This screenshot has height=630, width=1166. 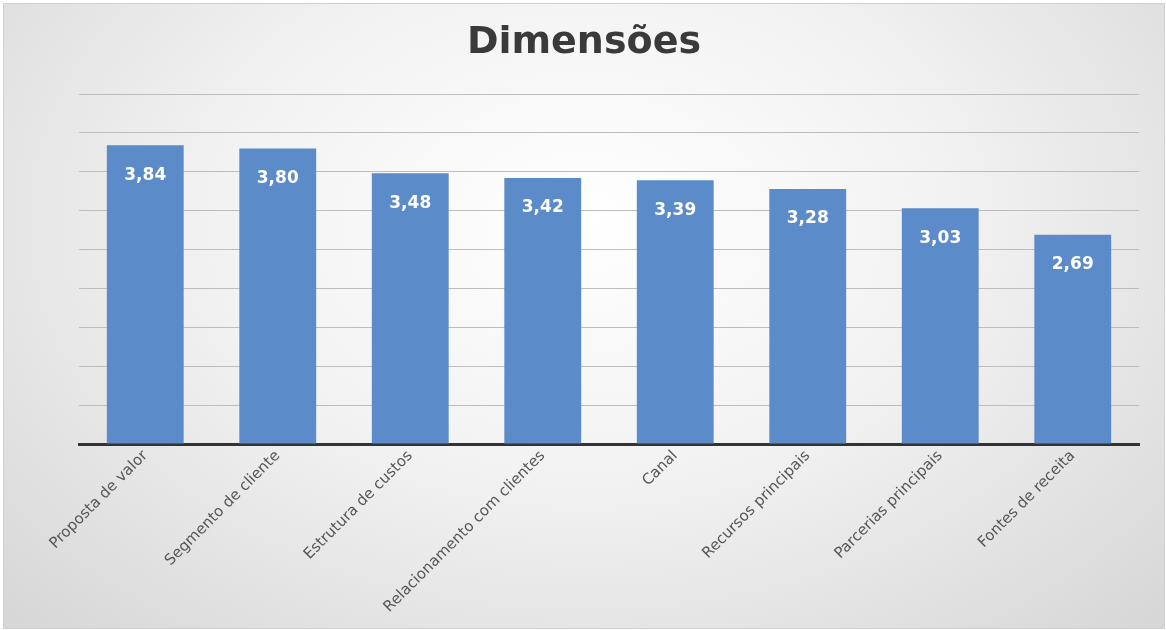 I want to click on data-label: 3,84, so click(x=145, y=173).